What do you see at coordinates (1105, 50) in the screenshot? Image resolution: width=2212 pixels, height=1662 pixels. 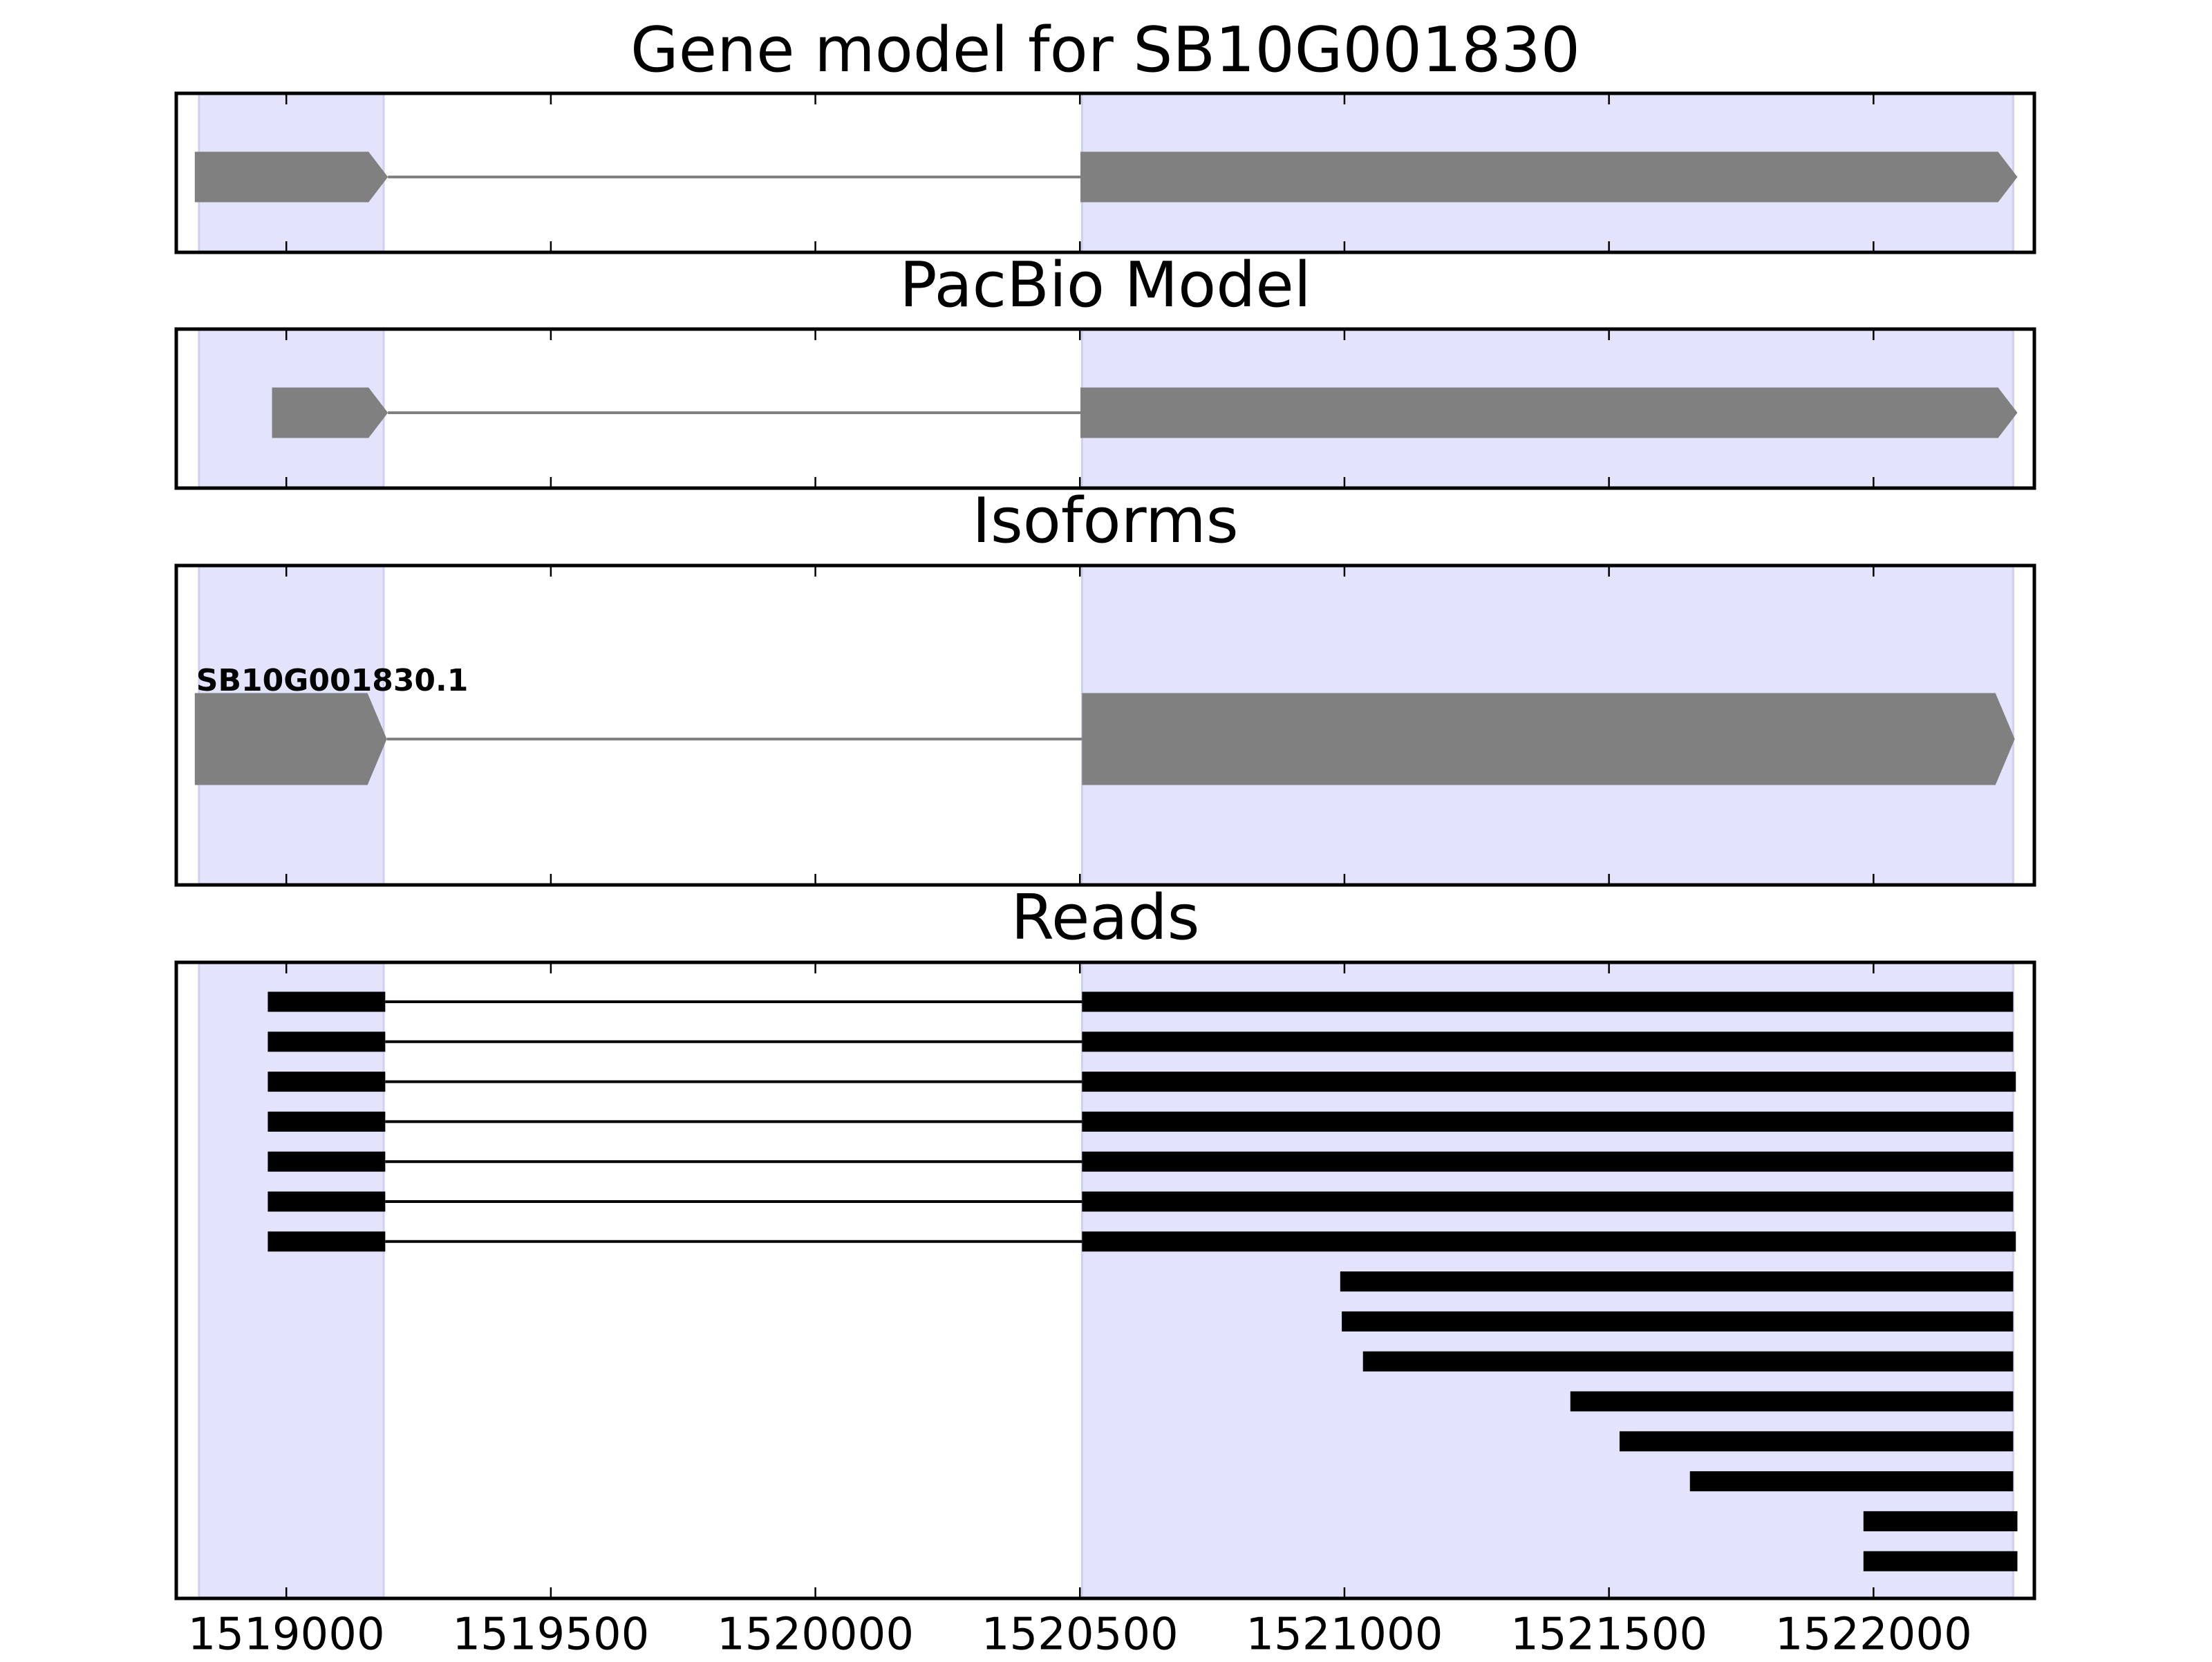 I see `panel-title: Gene model for SB10G001830` at bounding box center [1105, 50].